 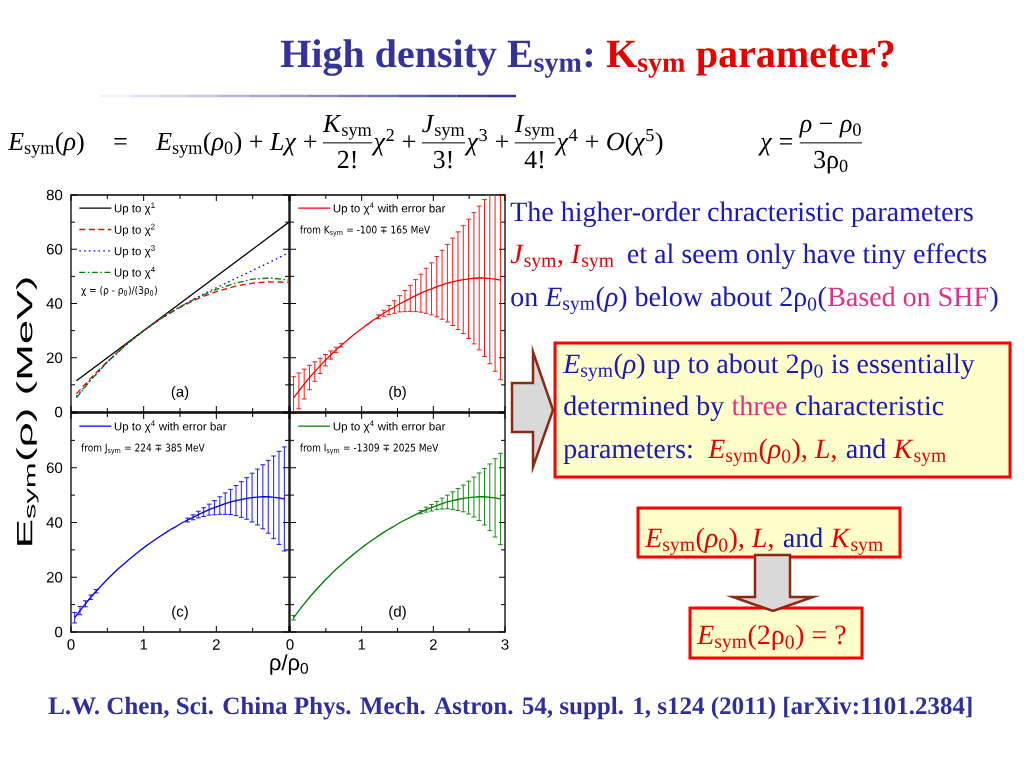 What do you see at coordinates (442, 159) in the screenshot?
I see `text: 3!` at bounding box center [442, 159].